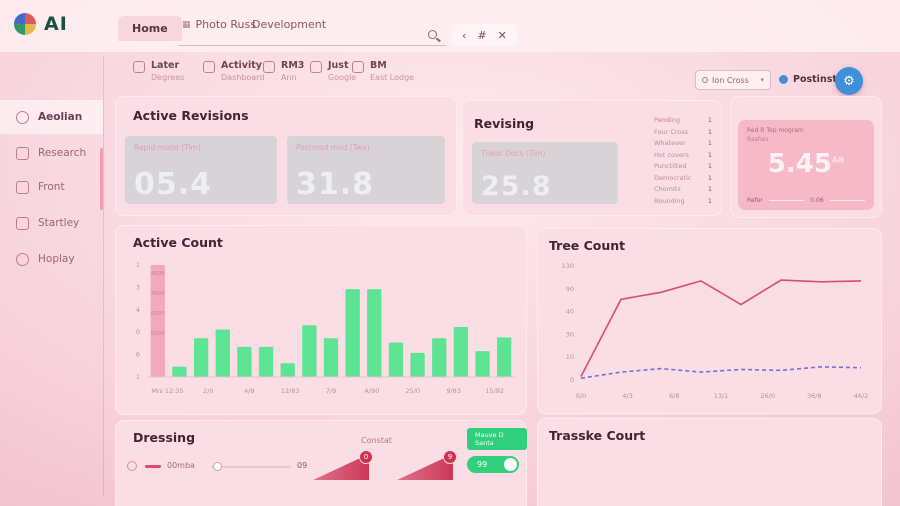 The height and width of the screenshot is (506, 900). Describe the element at coordinates (670, 143) in the screenshot. I see `metric-label: Whatever` at that location.